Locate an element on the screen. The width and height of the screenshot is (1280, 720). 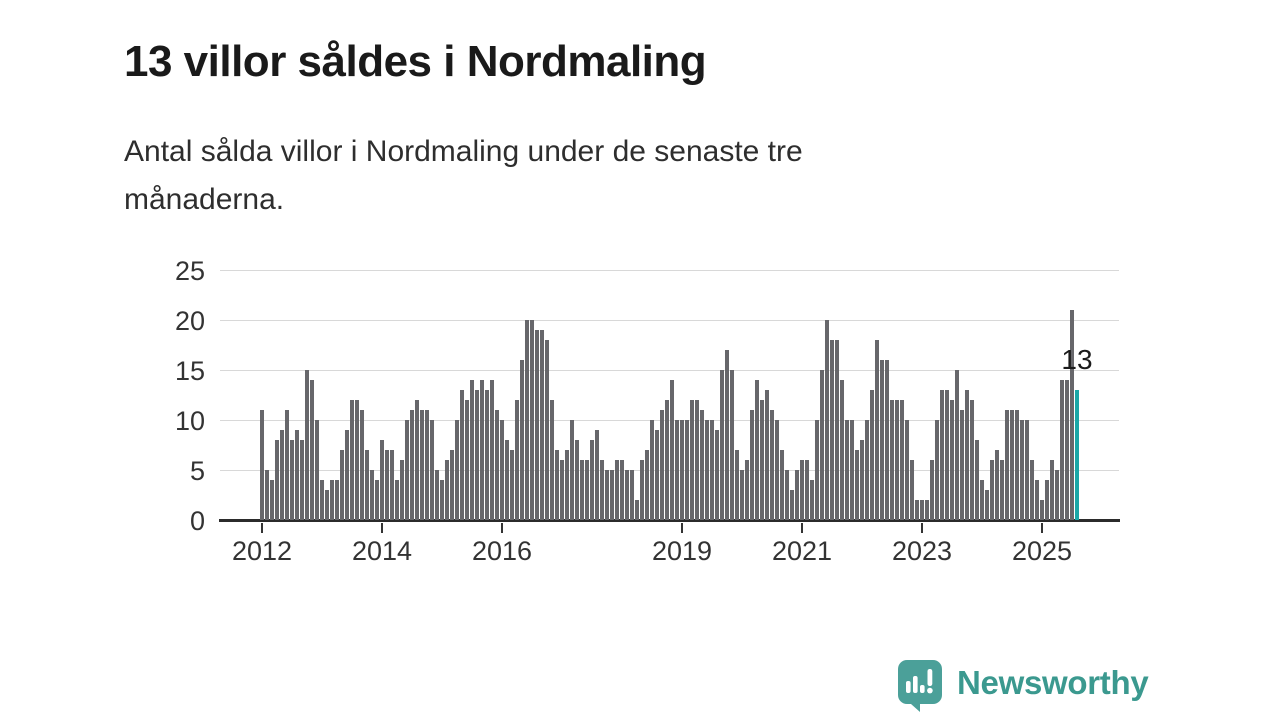
x-axis-label-2019: 2019 is located at coordinates (682, 551).